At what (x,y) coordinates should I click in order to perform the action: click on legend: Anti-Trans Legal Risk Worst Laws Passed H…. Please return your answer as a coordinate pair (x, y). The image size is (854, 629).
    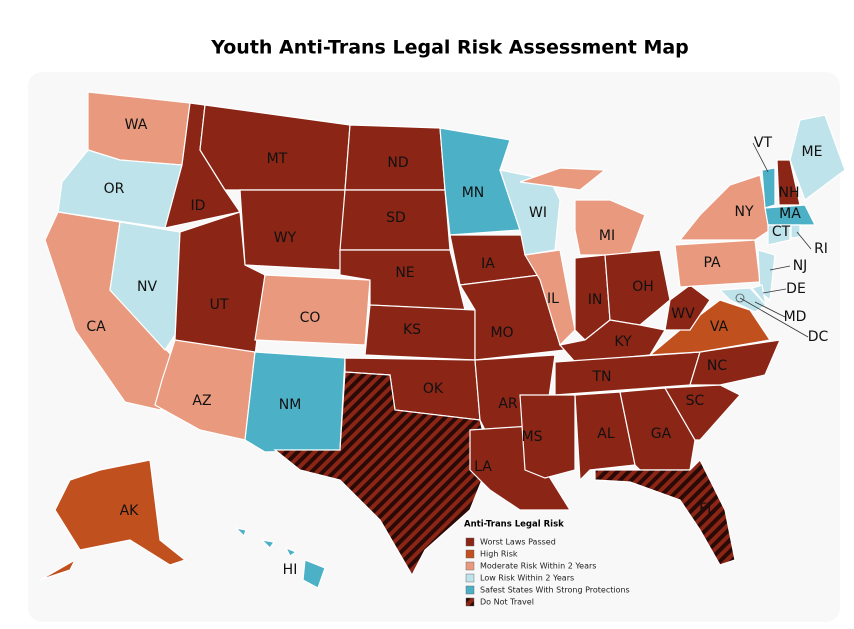
    Looking at the image, I should click on (547, 563).